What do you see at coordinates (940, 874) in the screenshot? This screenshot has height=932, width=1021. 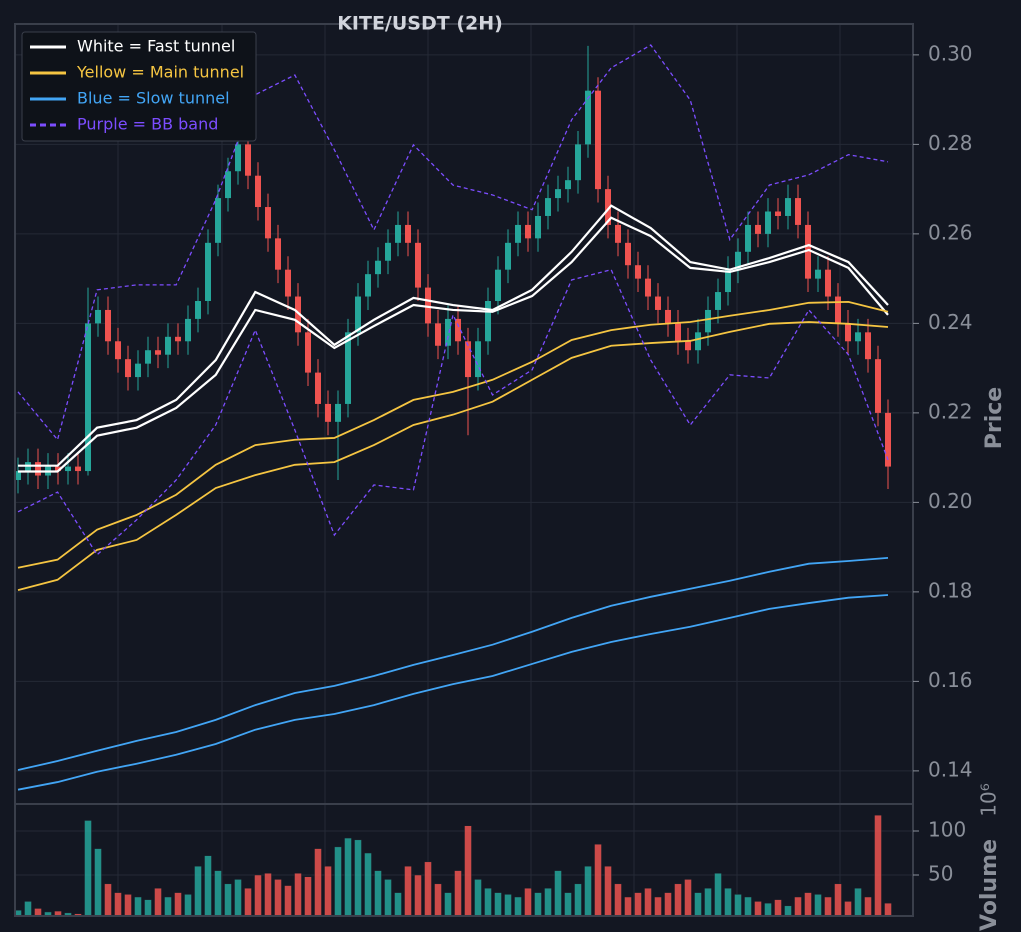 I see `y-tick-label: 50` at bounding box center [940, 874].